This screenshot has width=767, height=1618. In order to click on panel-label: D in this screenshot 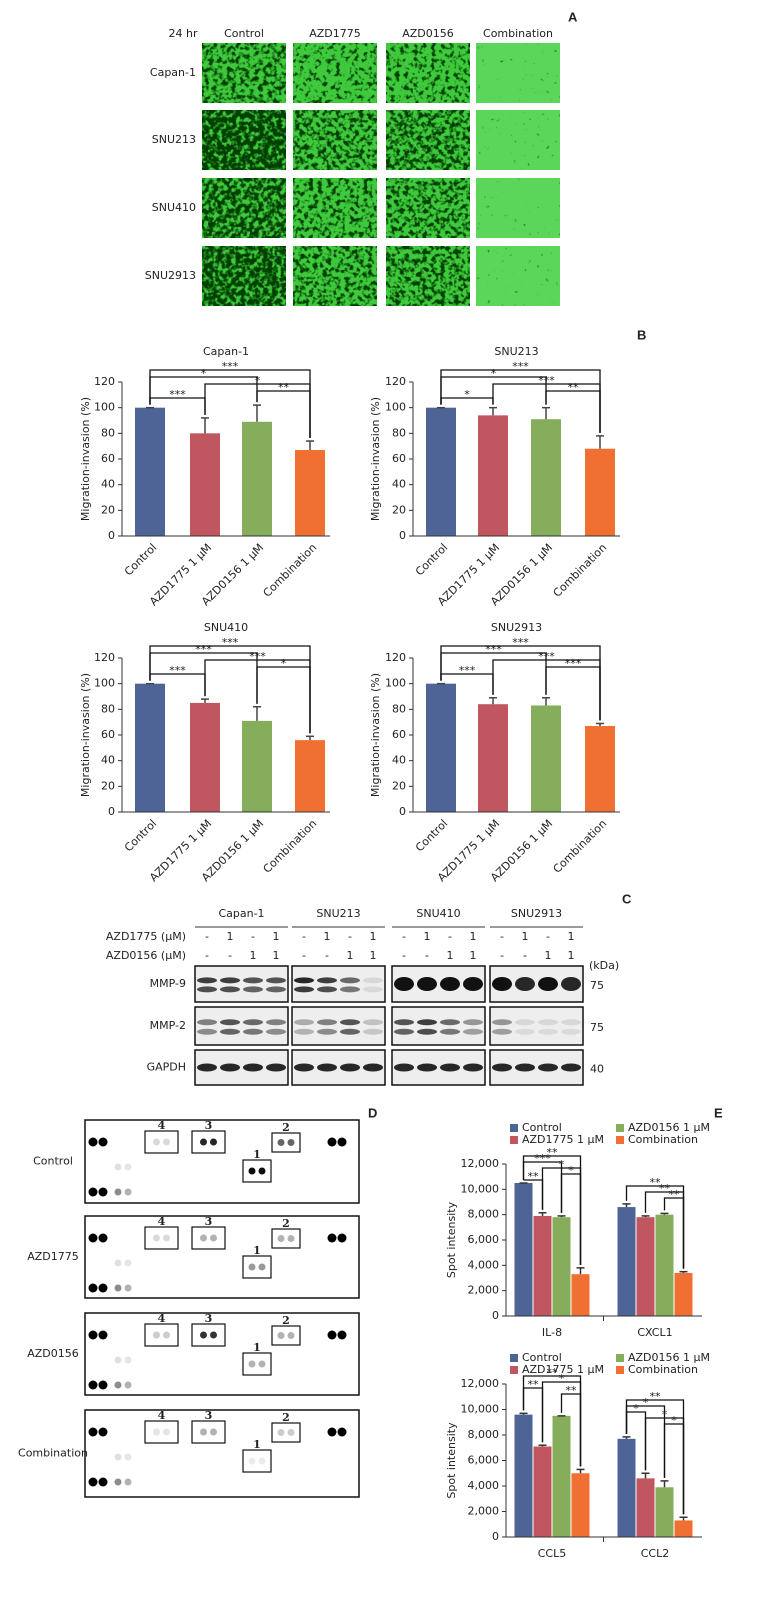, I will do `click(372, 1112)`.